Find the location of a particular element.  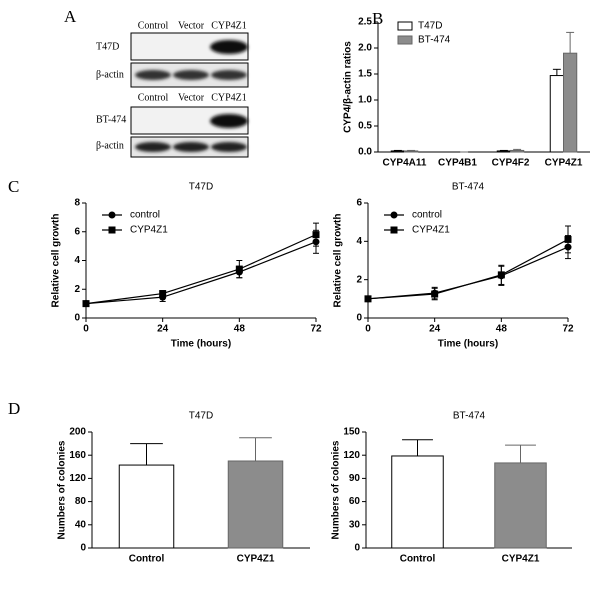

legend-label: BT-474 is located at coordinates (434, 40).